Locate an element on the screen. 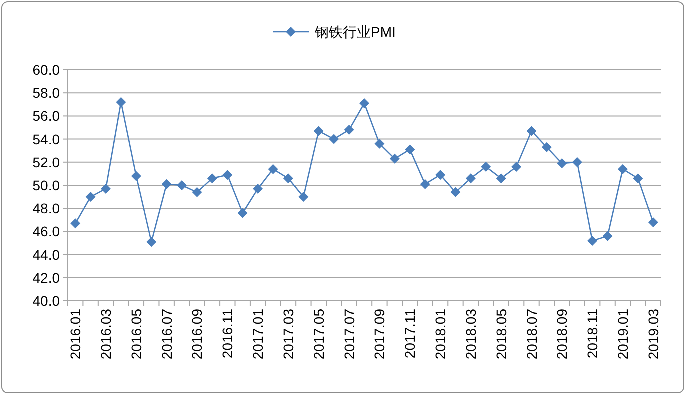 The image size is (686, 395). y-tick-label: 48.0 is located at coordinates (46, 208).